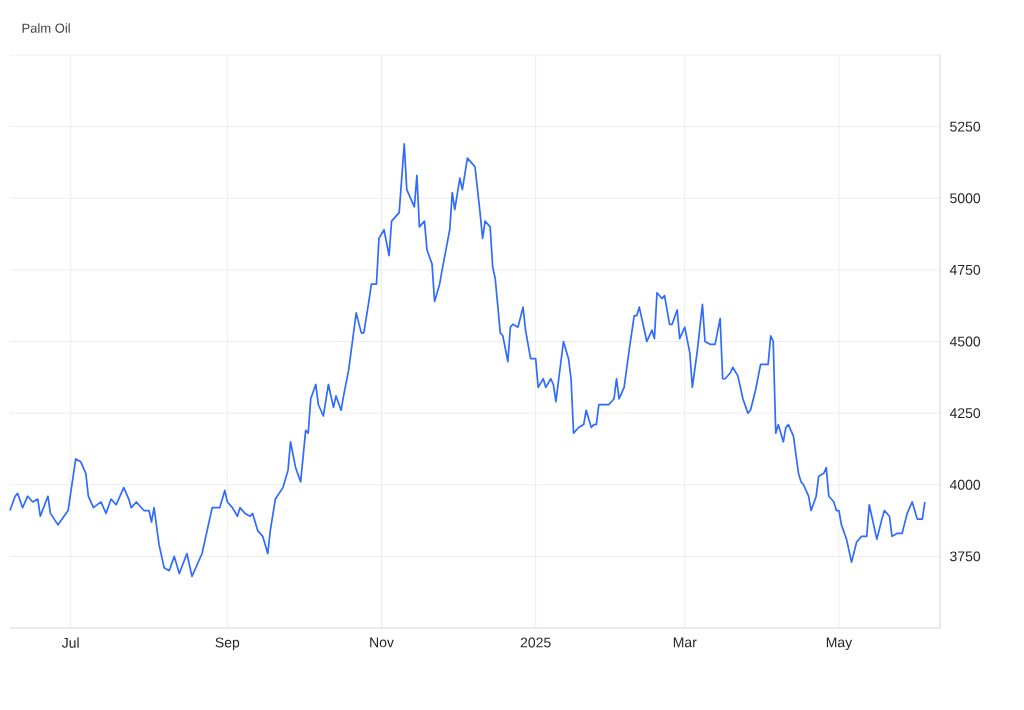 This screenshot has width=1024, height=710. I want to click on chart-title: Palm Oil, so click(46, 28).